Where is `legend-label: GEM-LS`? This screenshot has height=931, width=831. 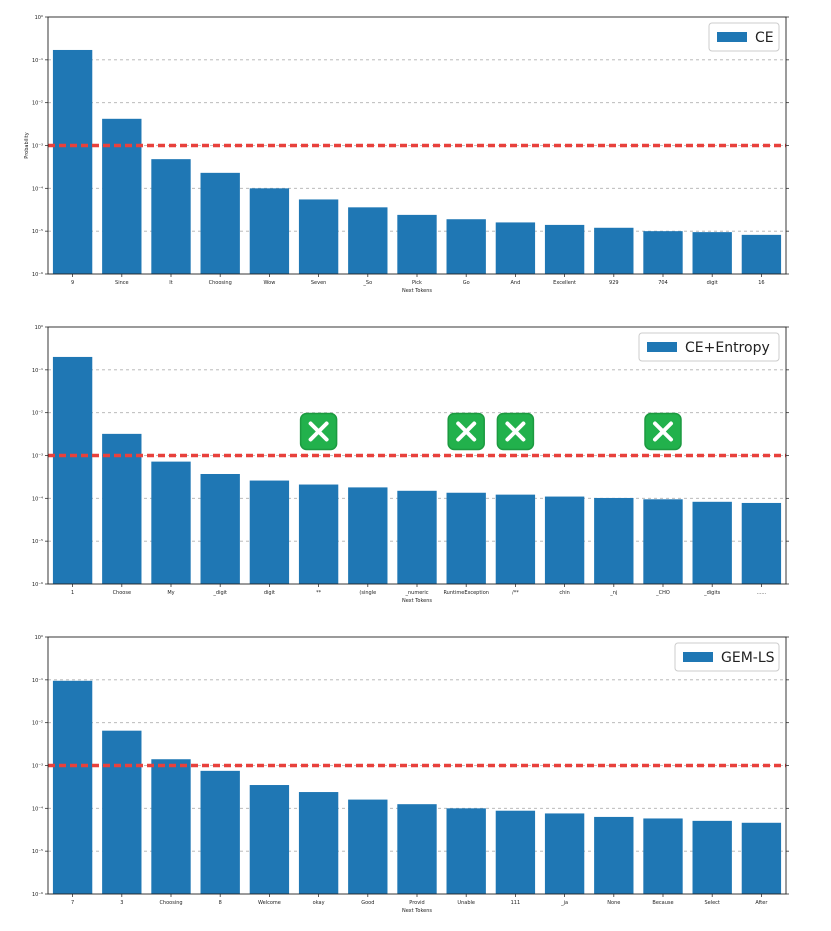 legend-label: GEM-LS is located at coordinates (748, 658).